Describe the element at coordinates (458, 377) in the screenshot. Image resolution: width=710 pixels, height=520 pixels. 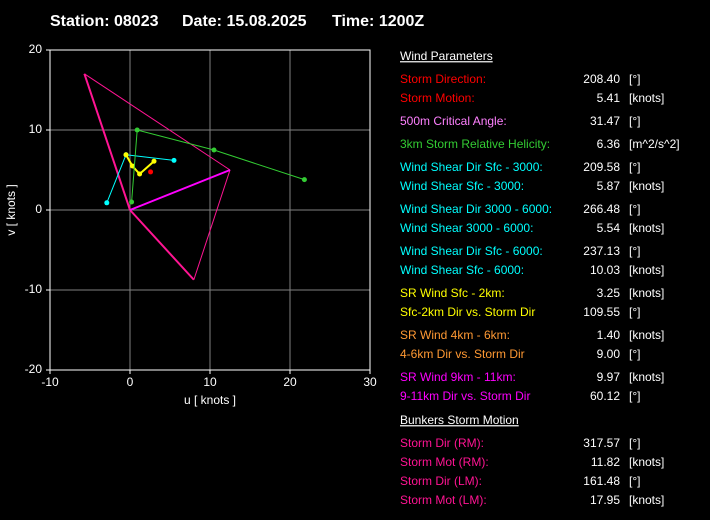
I see `param-label: SR Wind 9km - 11km:` at that location.